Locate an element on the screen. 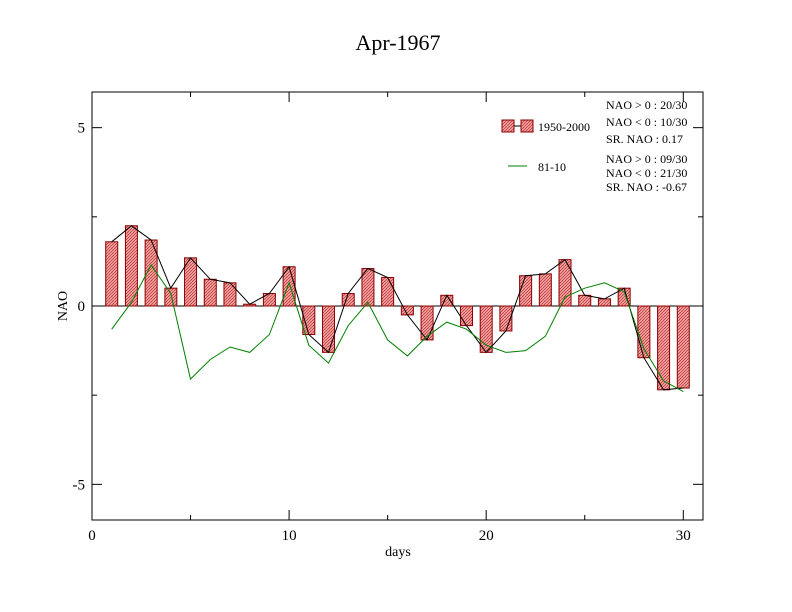  y-axis-label: NAO is located at coordinates (63, 306).